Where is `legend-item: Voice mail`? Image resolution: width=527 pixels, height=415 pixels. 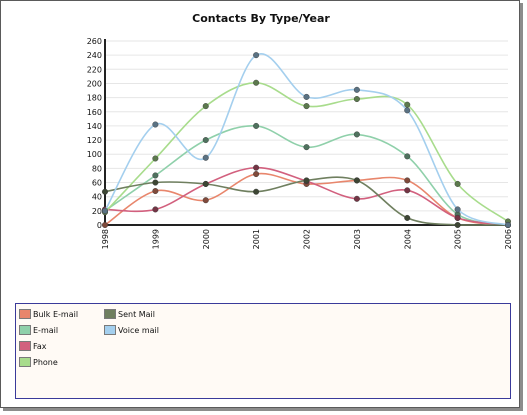
legend-item: Voice mail is located at coordinates (131, 330).